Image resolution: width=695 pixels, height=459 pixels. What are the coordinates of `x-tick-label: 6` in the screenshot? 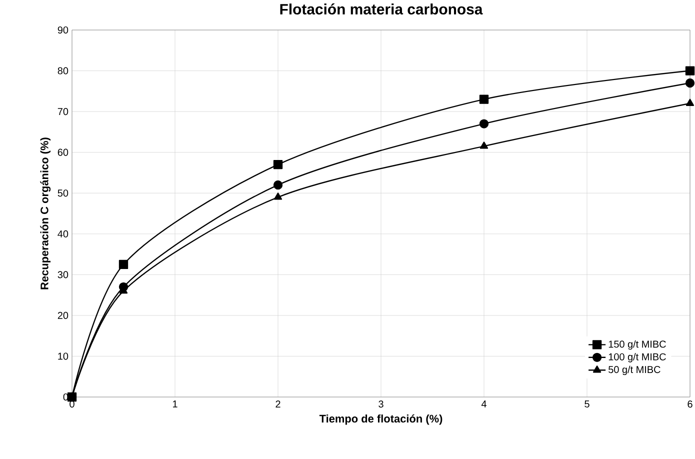 It's located at (690, 404).